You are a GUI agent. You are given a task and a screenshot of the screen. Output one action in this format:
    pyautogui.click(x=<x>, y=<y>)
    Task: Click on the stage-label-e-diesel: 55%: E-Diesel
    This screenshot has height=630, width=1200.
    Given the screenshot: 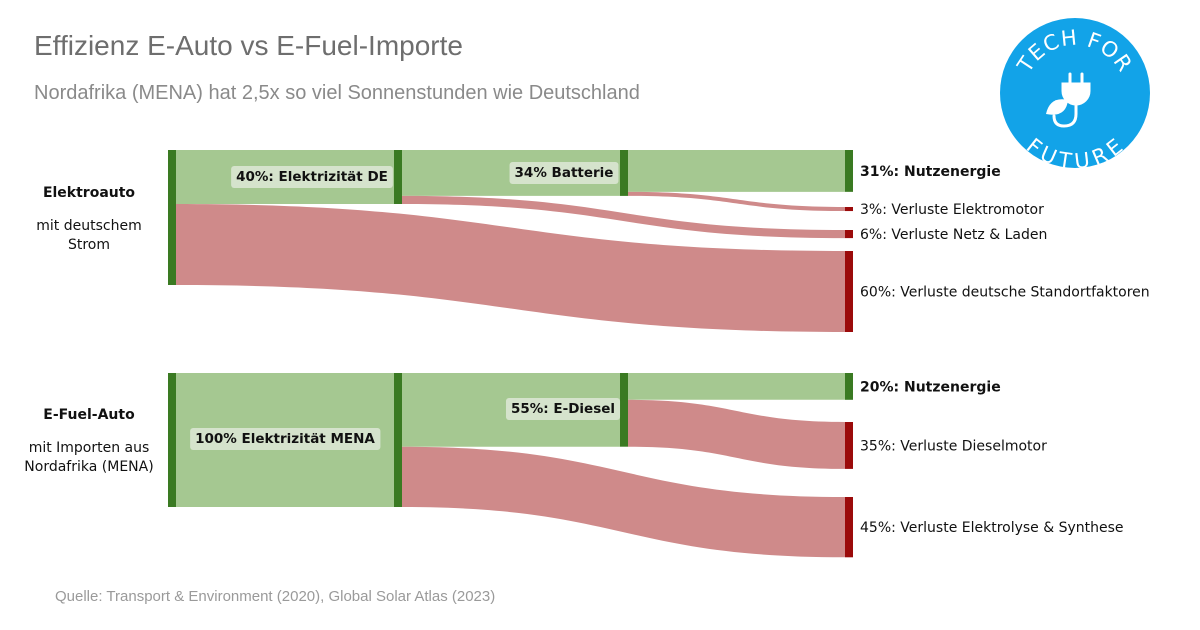 What is the action you would take?
    pyautogui.click(x=563, y=409)
    